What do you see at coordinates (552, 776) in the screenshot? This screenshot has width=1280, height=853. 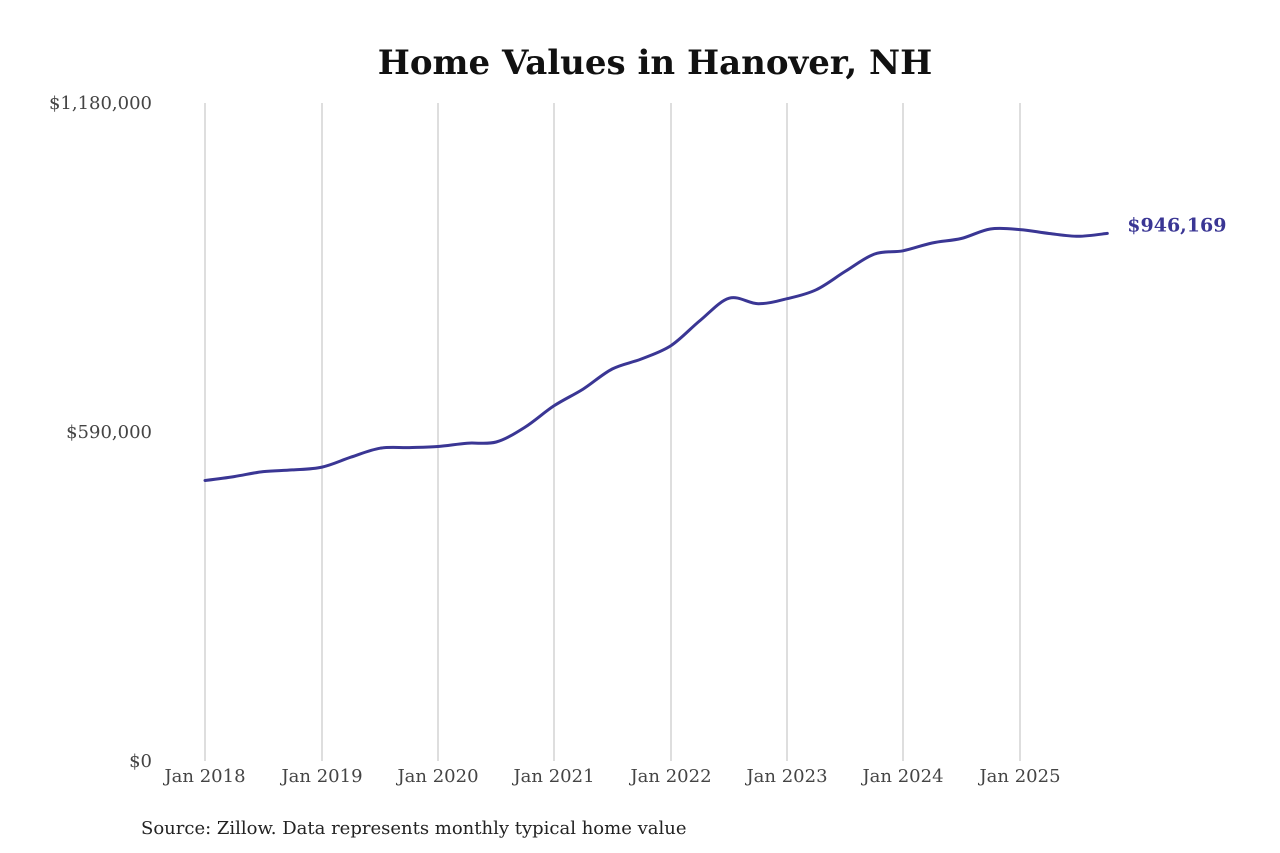 I see `x-tick-label: Jan 2021` at bounding box center [552, 776].